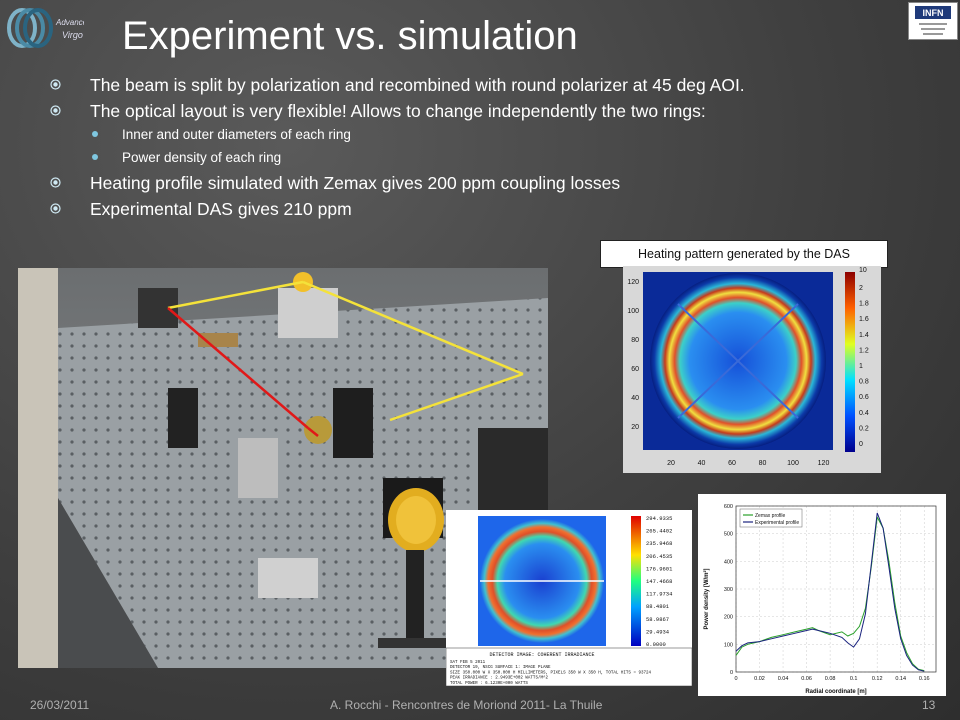  What do you see at coordinates (933, 21) in the screenshot?
I see `infn-logo: INFN` at bounding box center [933, 21].